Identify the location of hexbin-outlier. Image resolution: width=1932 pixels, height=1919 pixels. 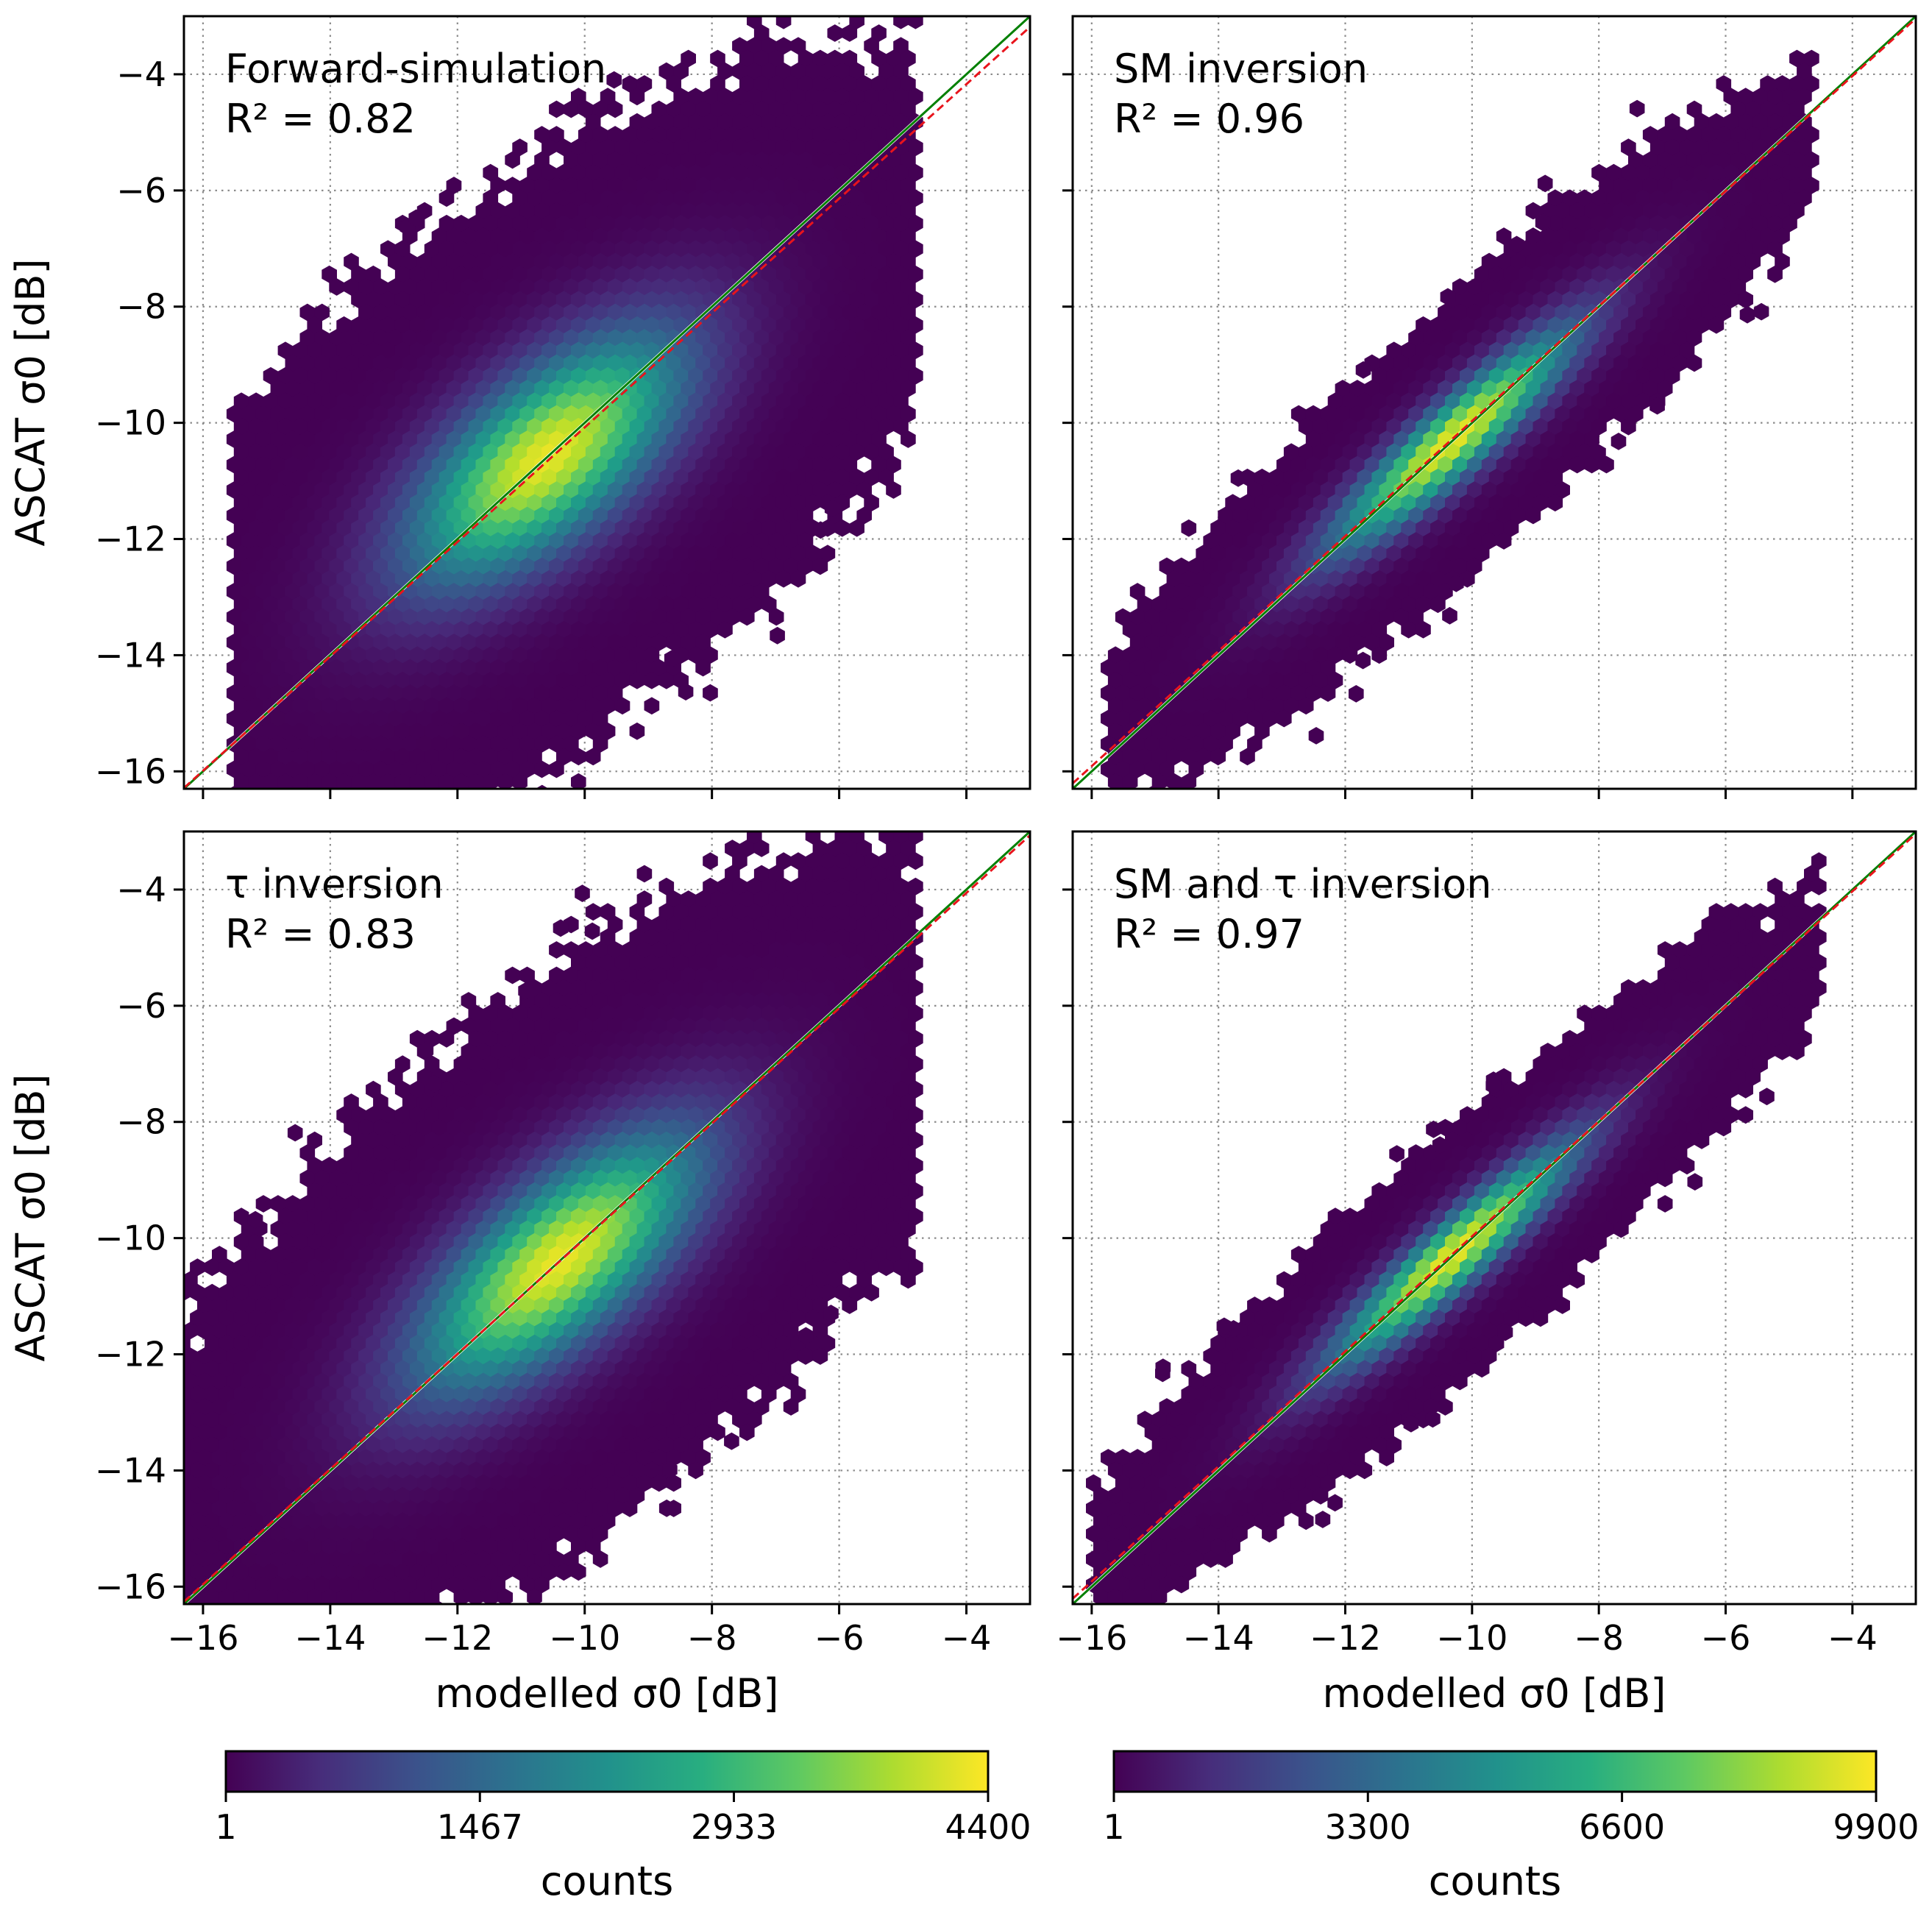
(820, 530).